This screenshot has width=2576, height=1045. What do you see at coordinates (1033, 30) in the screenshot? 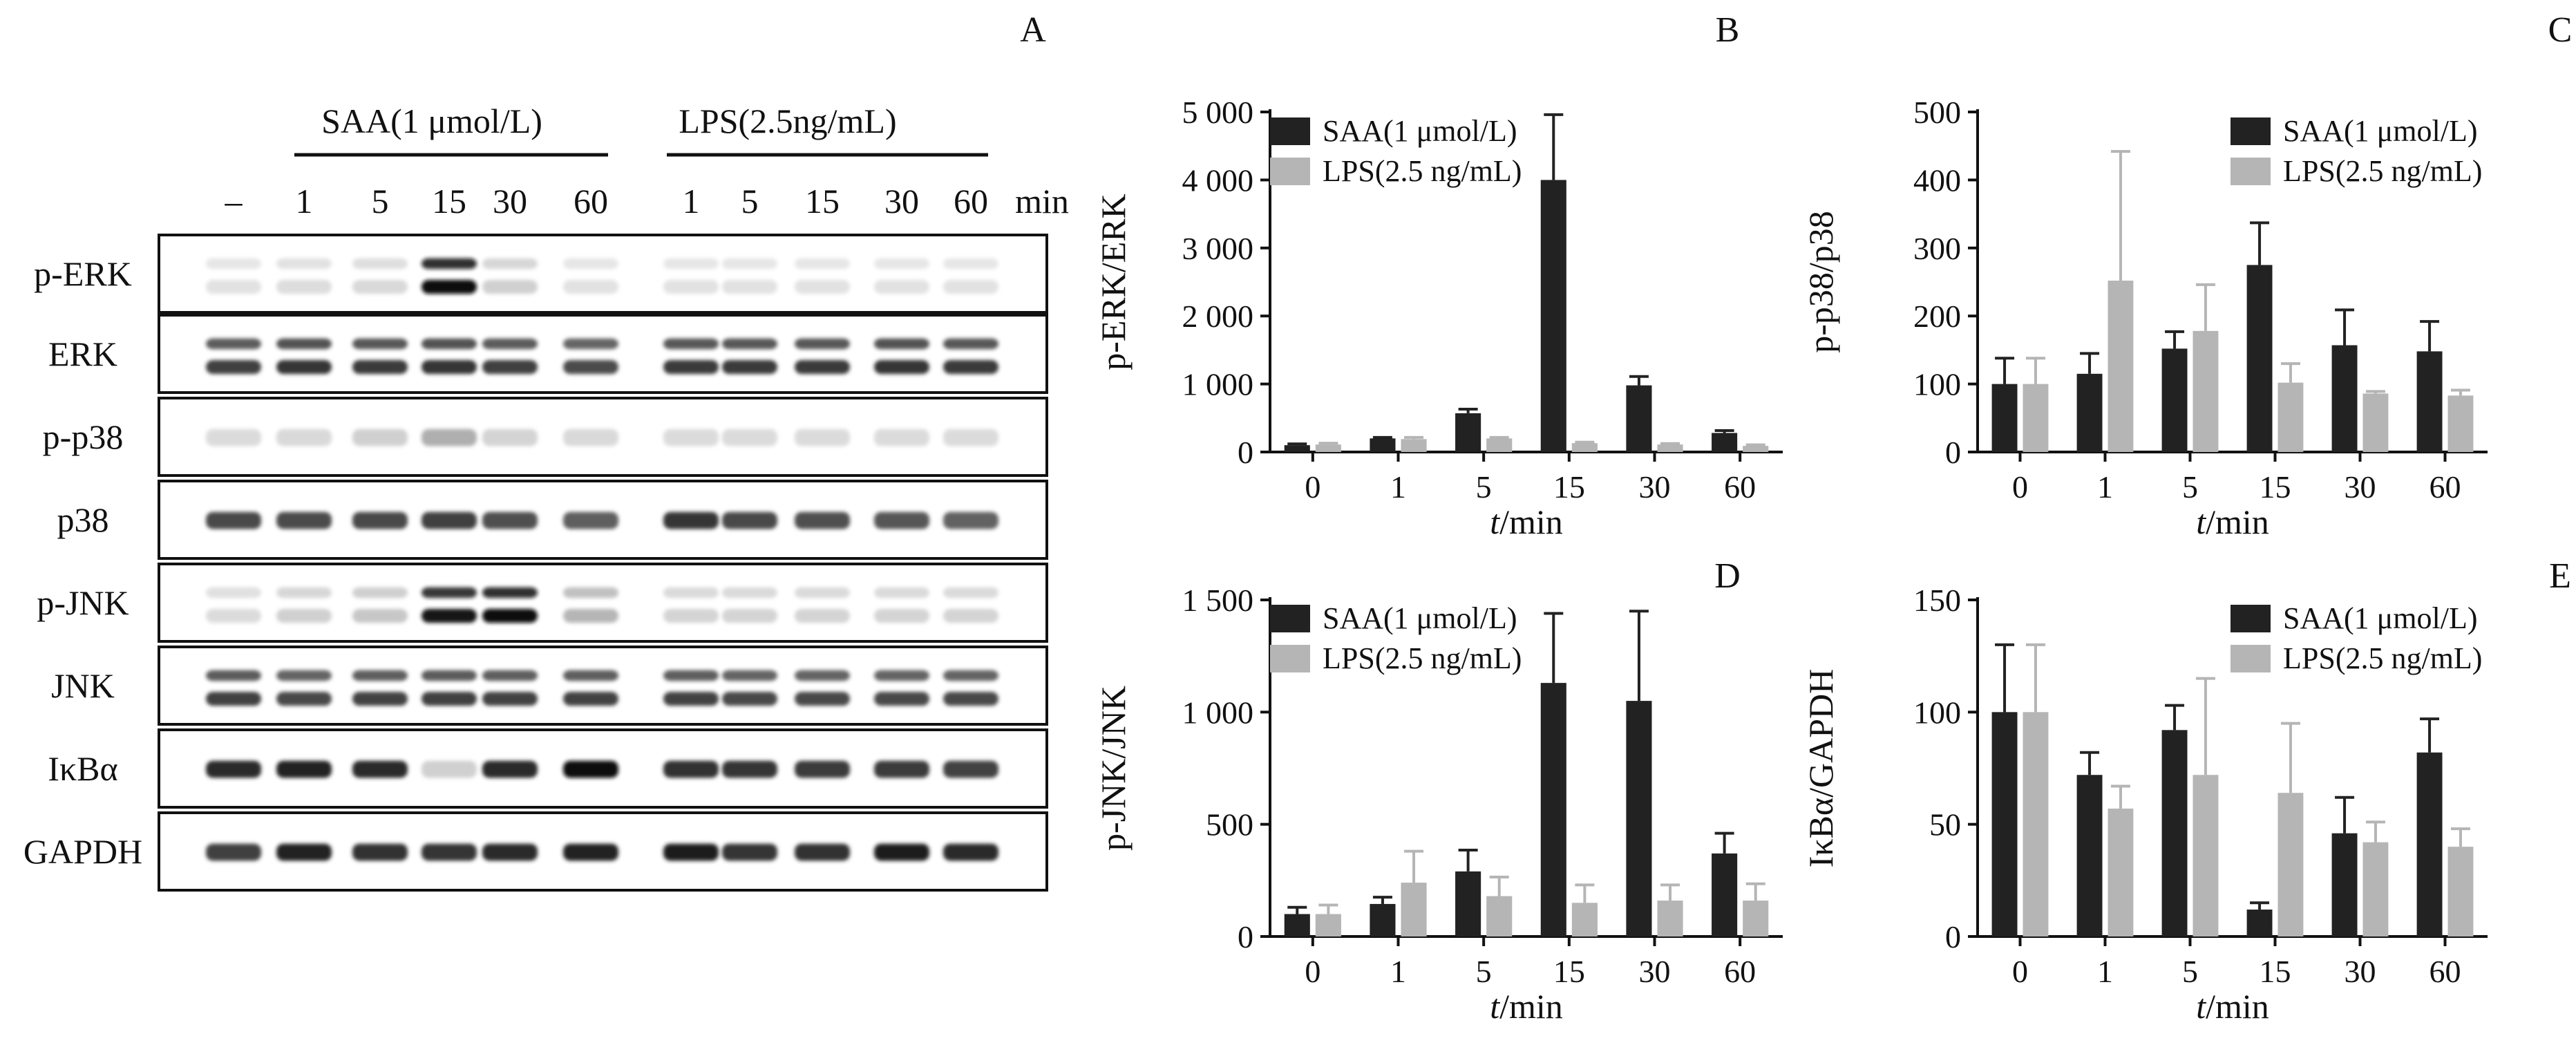
I see `panel-label-a: A` at bounding box center [1033, 30].